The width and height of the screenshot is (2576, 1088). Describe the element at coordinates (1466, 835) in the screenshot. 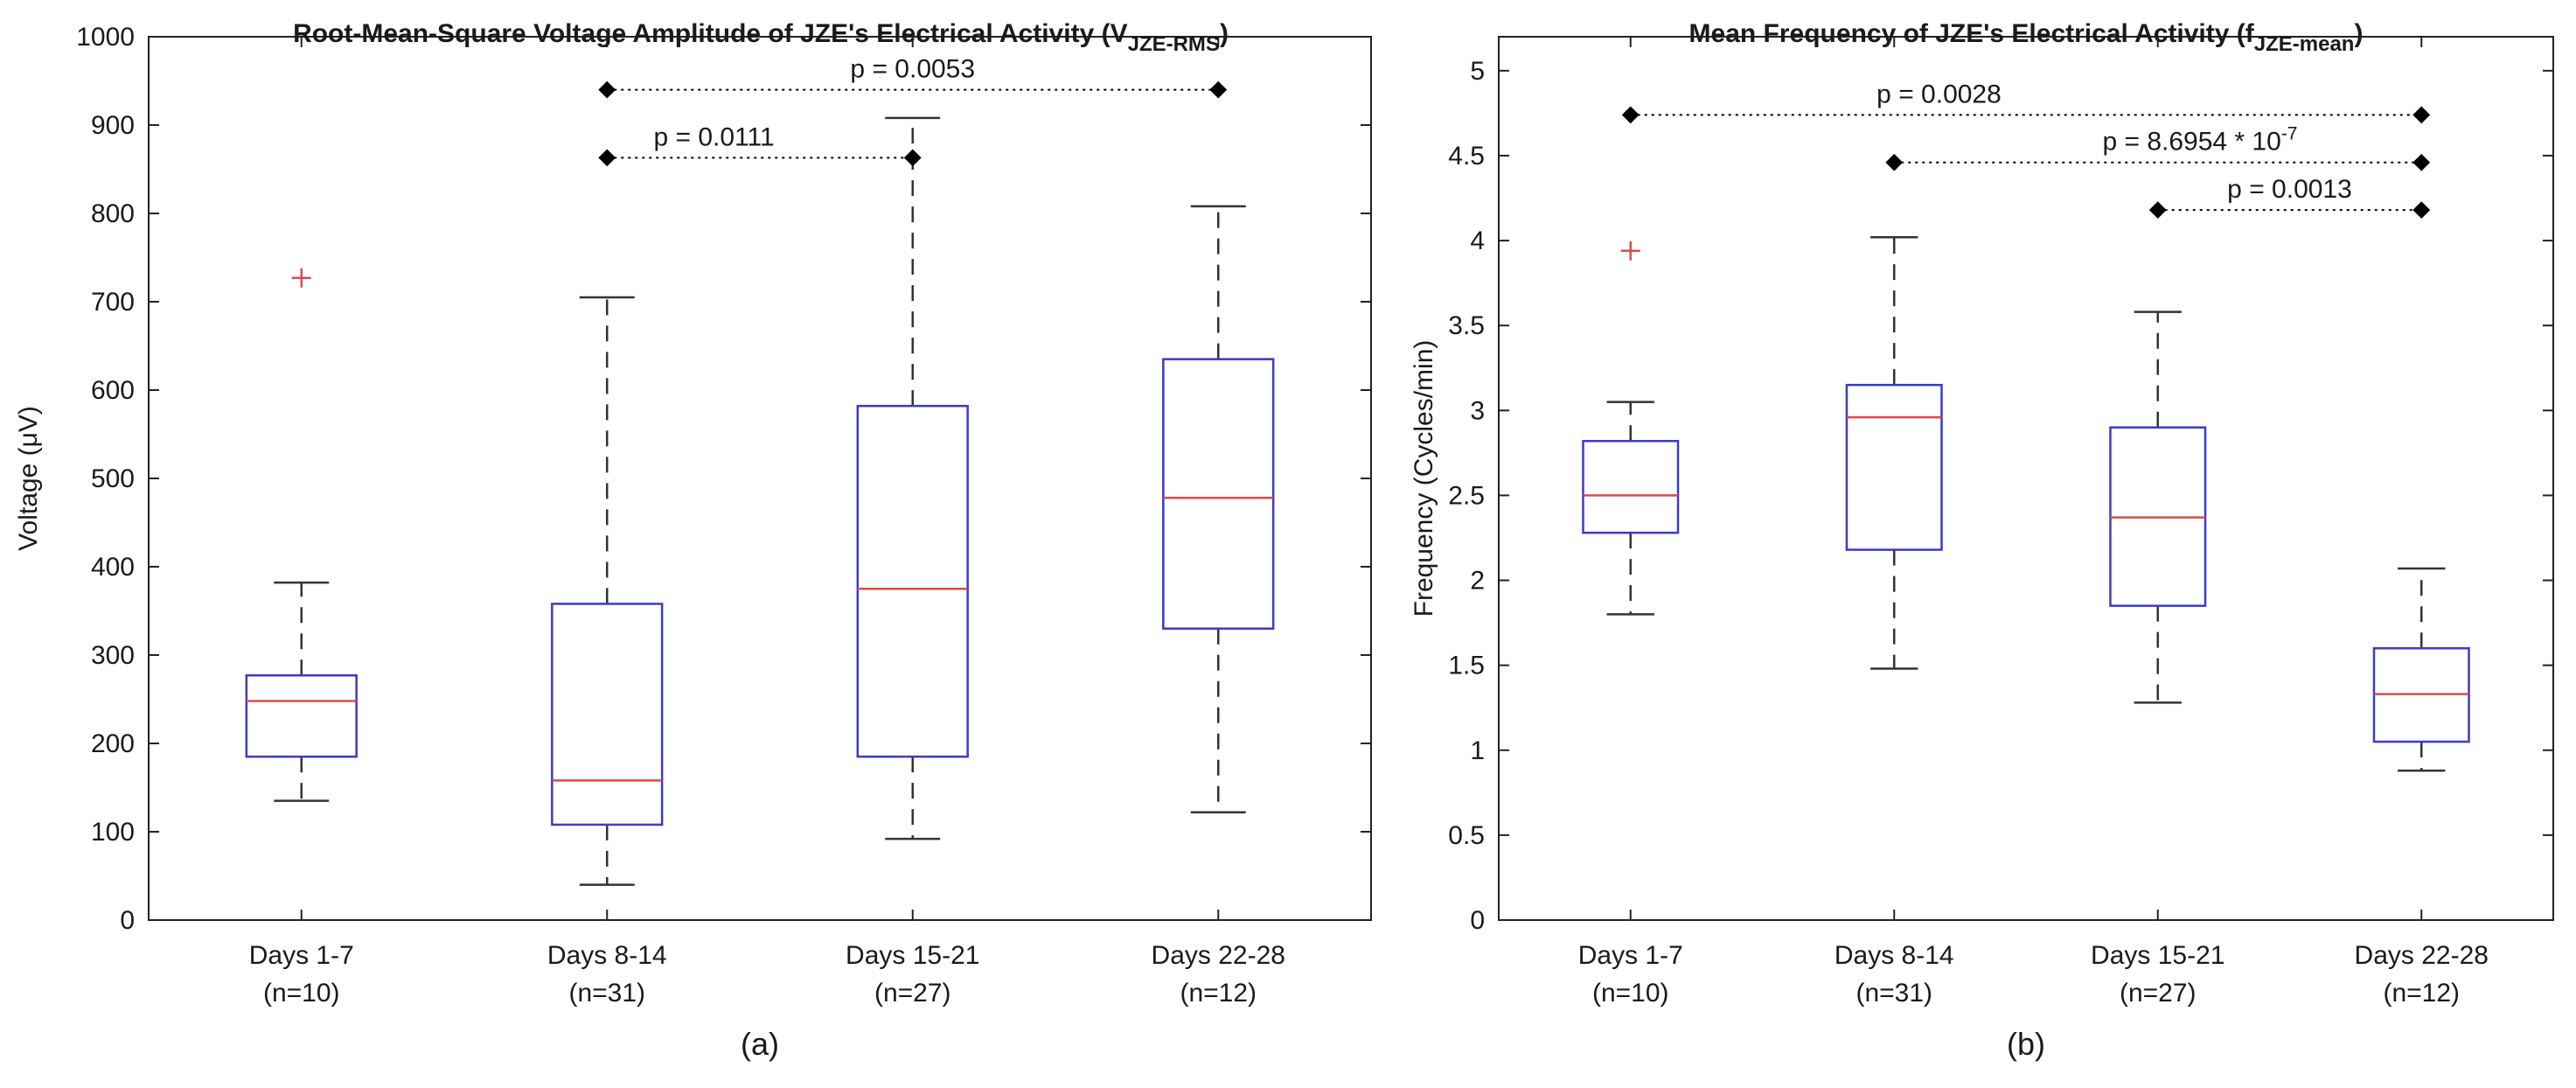

I see `y-tick-label: 0.5` at that location.